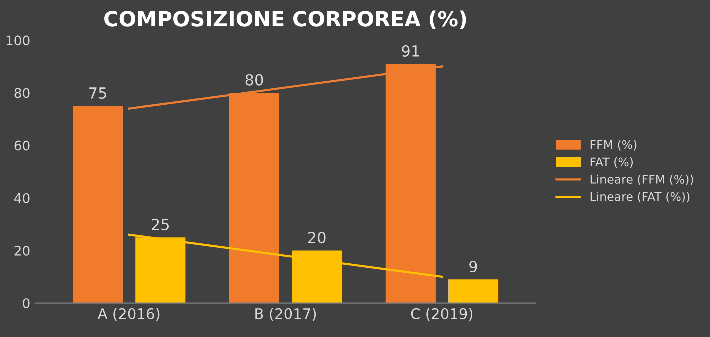  Describe the element at coordinates (286, 315) in the screenshot. I see `x-tick-label: B (2017)` at that location.